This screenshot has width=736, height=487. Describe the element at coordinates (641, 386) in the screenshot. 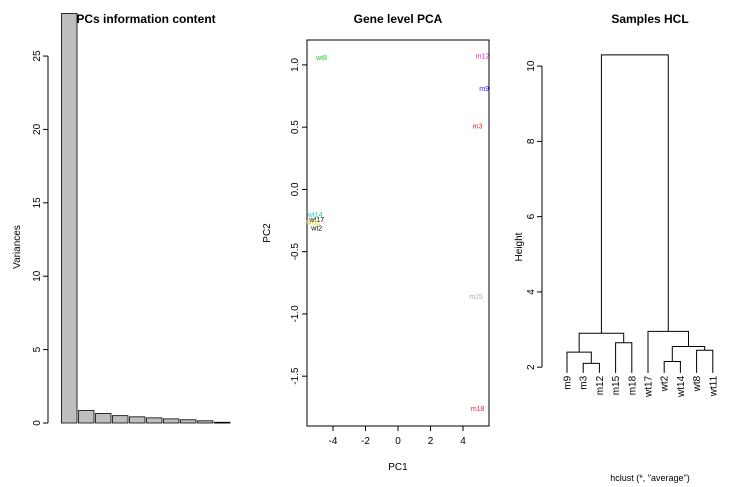

I see `hcl-leaf-labels: m9 m3 m12 m15 m18 wt17 wt2 wt14 wt8 wt11` at that location.